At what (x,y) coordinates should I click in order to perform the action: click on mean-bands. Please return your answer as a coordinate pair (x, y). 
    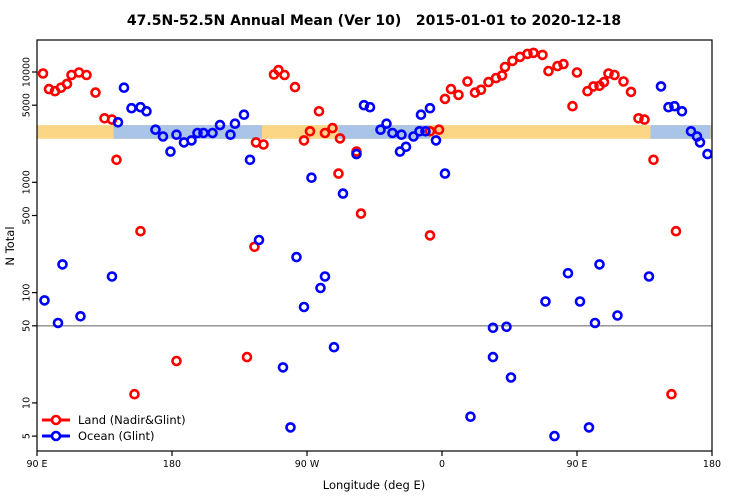
    Looking at the image, I should click on (374, 132).